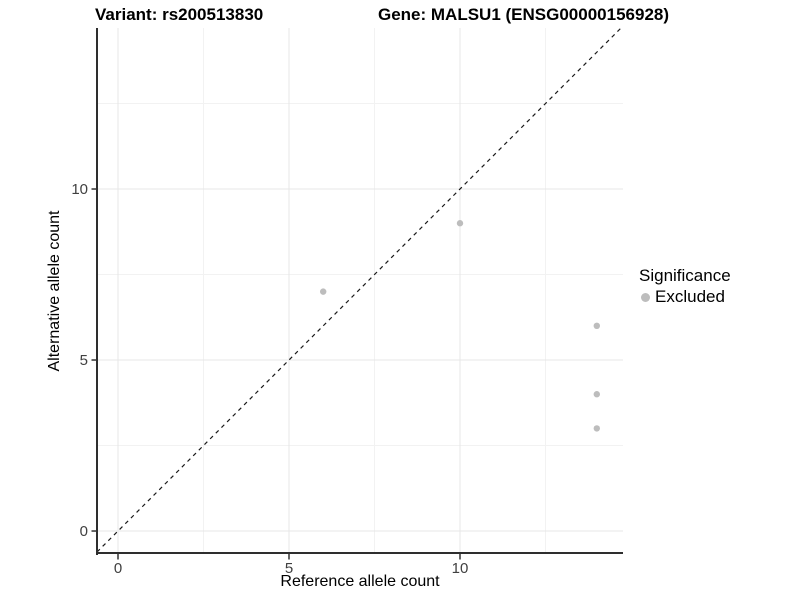 The image size is (800, 600). I want to click on gene-title: Gene: MALSU1 (ENSG00000156928), so click(524, 14).